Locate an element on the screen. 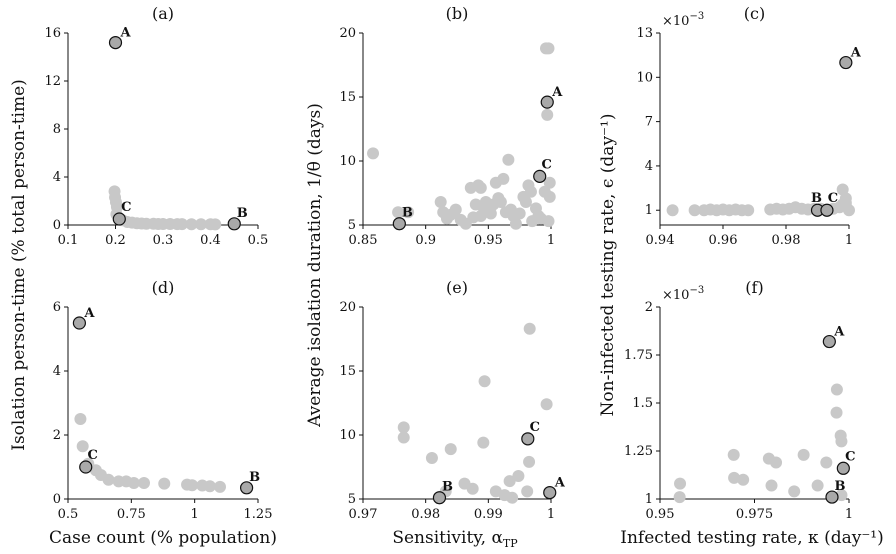 The image size is (896, 554). y-tick-label: 15 is located at coordinates (347, 371).